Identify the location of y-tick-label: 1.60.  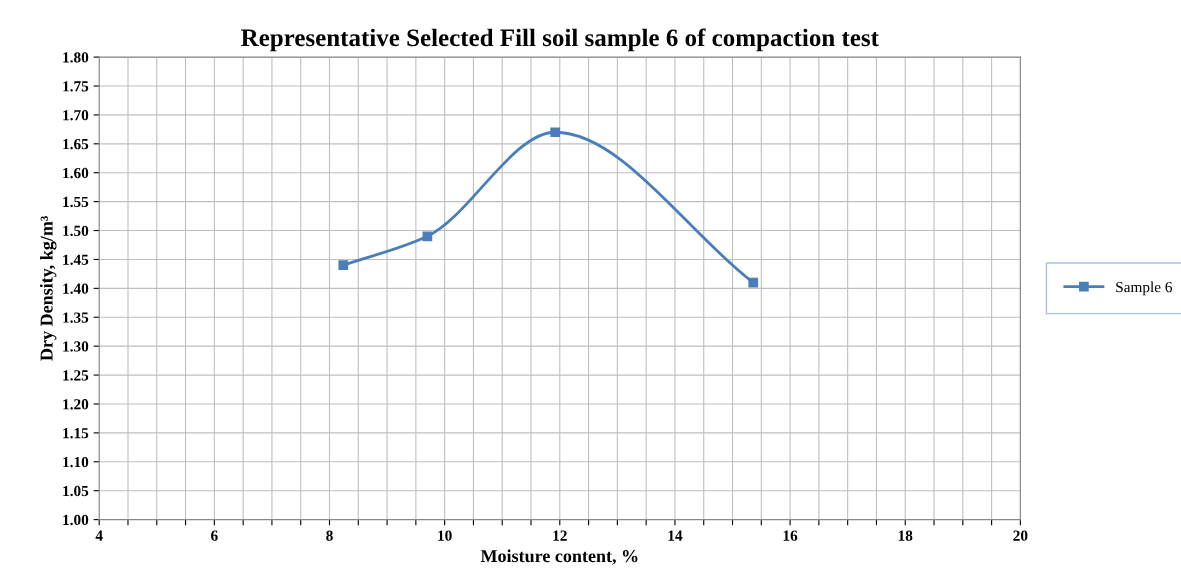
(76, 173).